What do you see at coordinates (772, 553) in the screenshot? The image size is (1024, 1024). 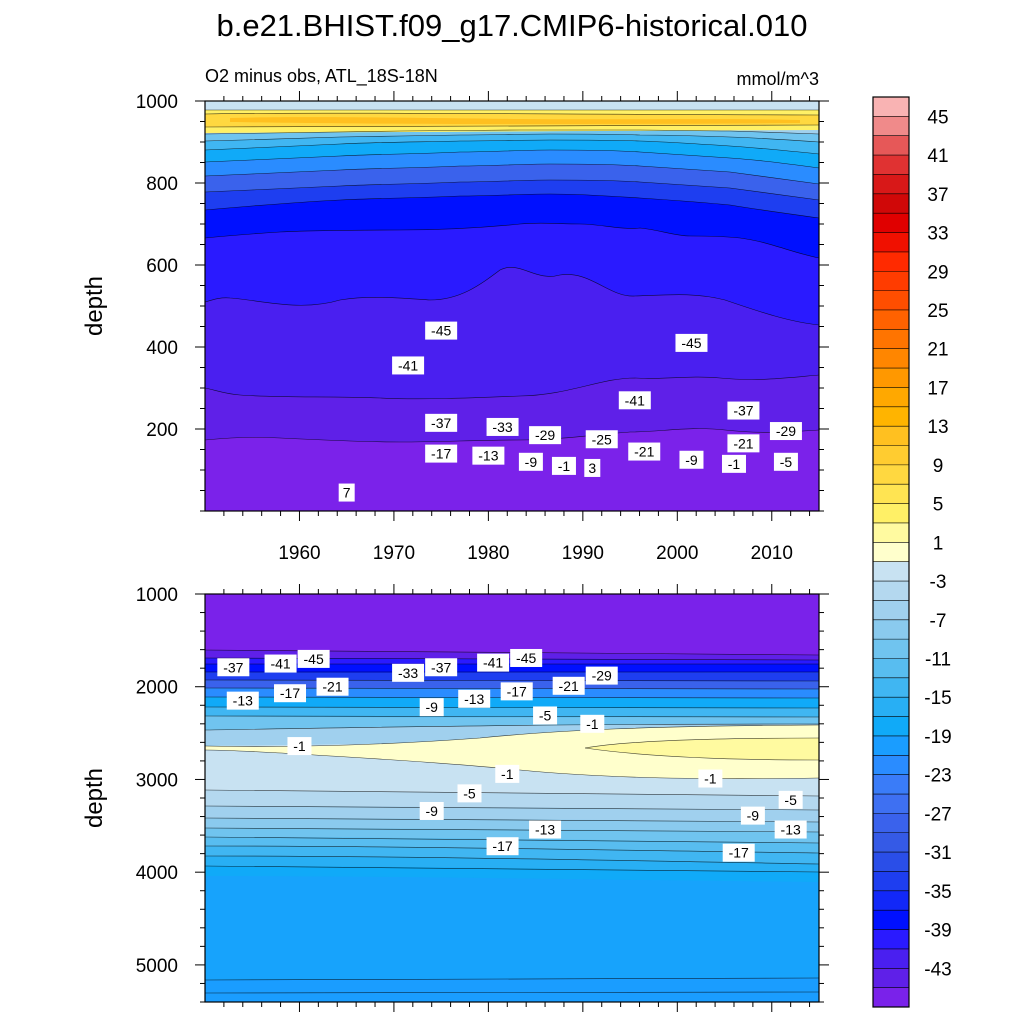 I see `top-x-tick-label: 2010` at bounding box center [772, 553].